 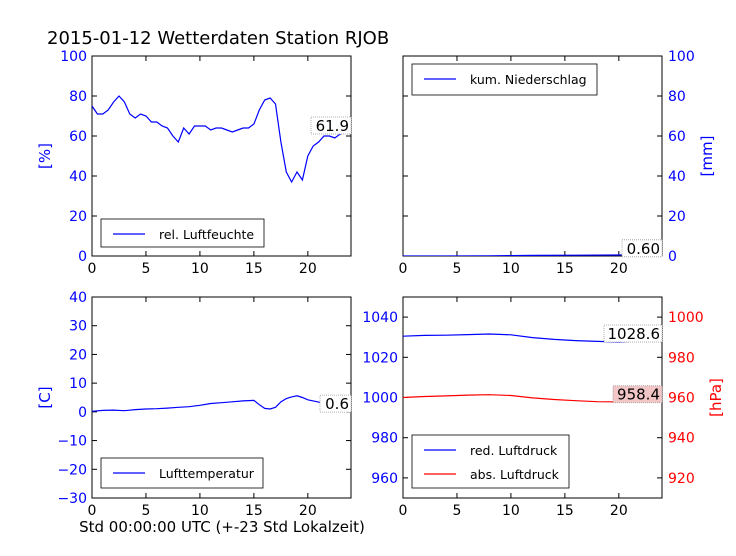 I want to click on y-tick-label: 30, so click(x=78, y=327).